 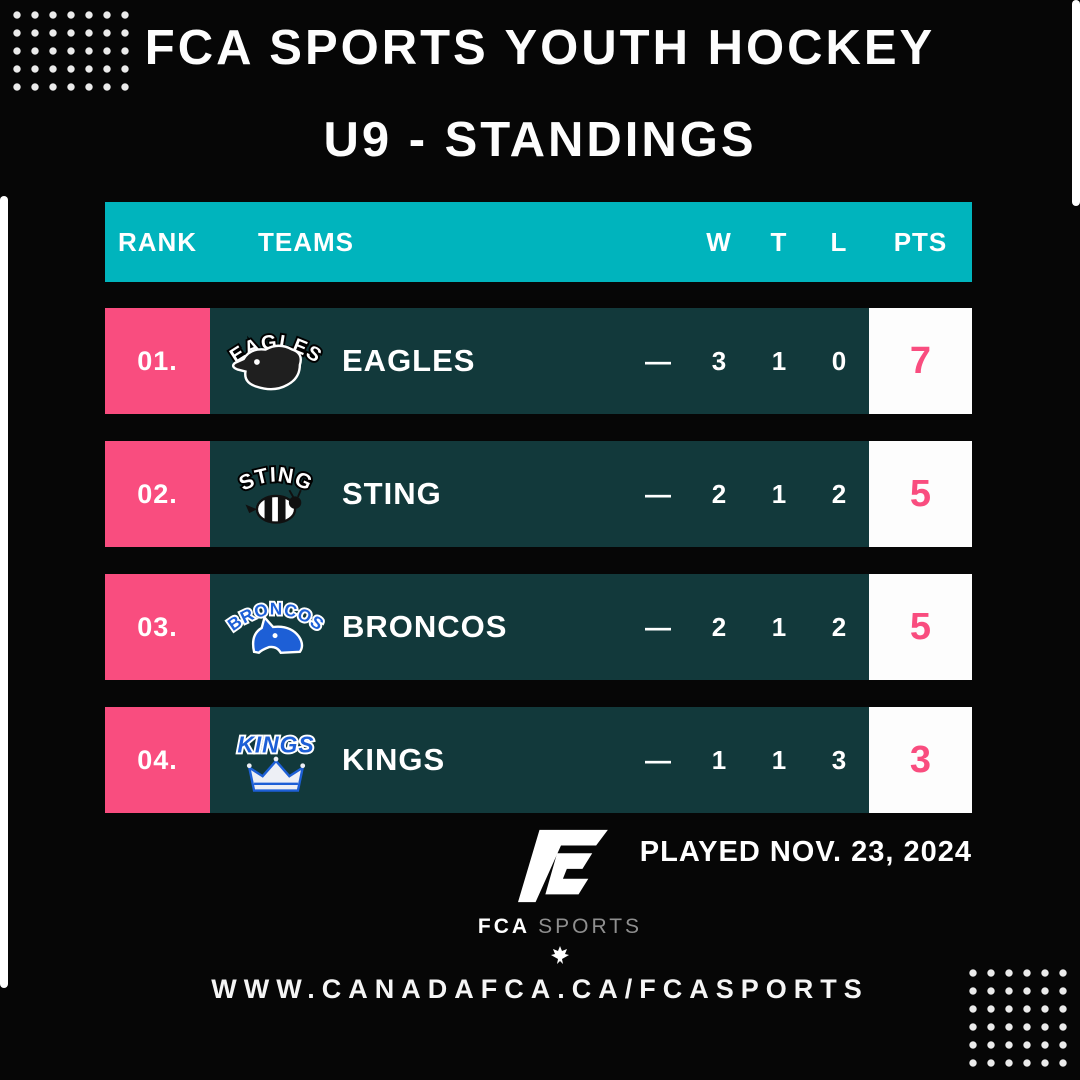 What do you see at coordinates (560, 957) in the screenshot?
I see `maple-leaf-icon` at bounding box center [560, 957].